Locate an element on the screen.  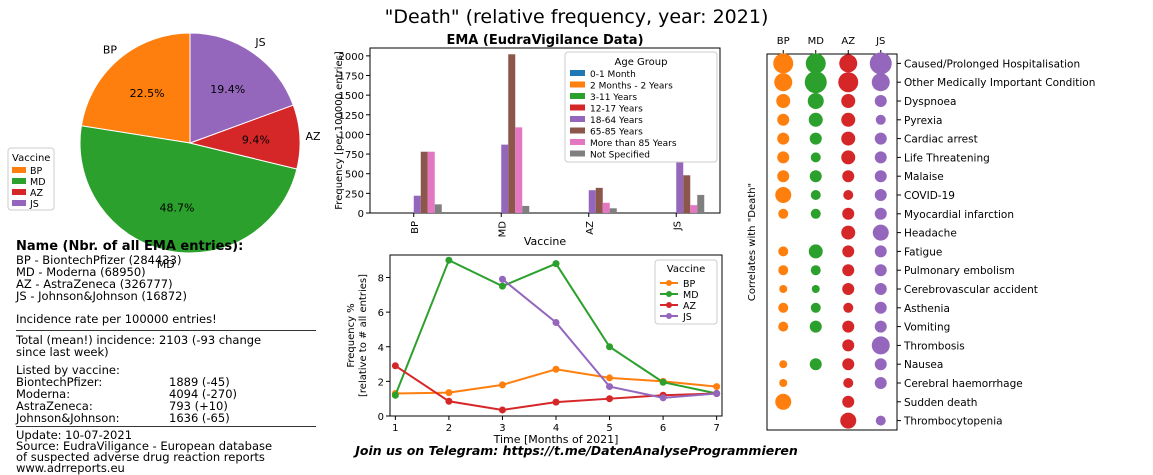
pie-category-label: MD is located at coordinates (166, 264).